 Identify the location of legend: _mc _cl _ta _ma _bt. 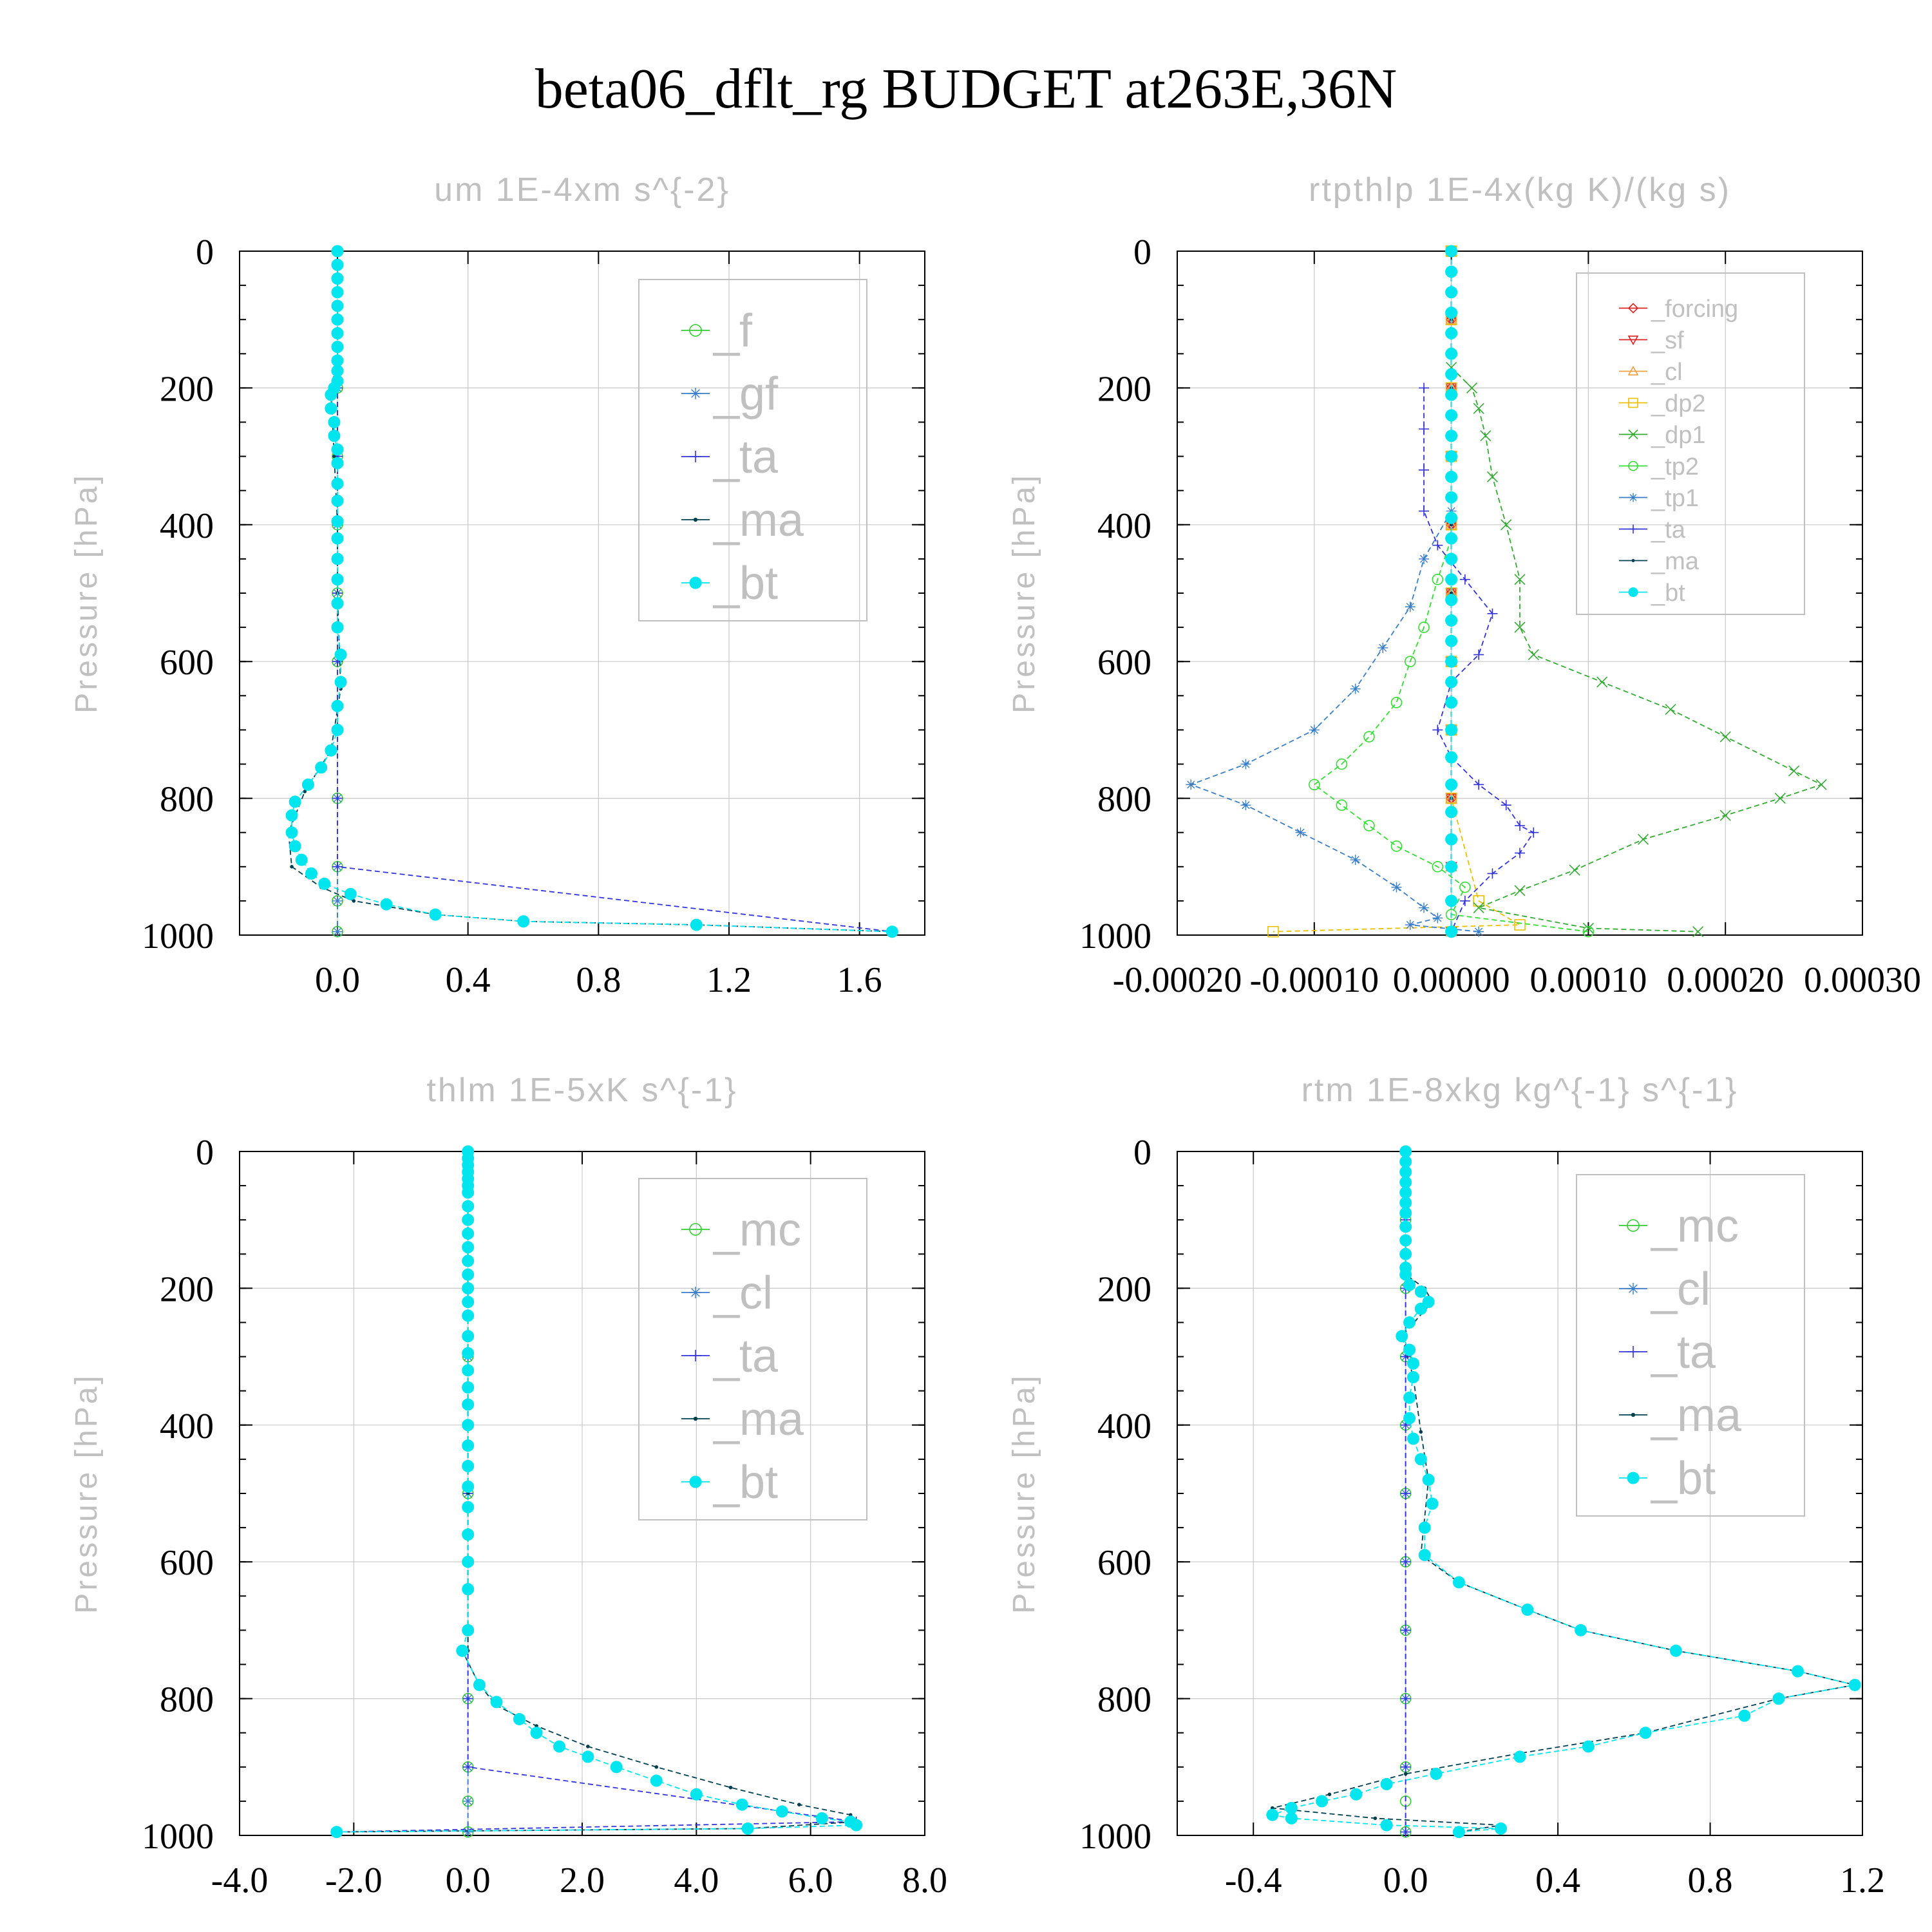
(752, 1349).